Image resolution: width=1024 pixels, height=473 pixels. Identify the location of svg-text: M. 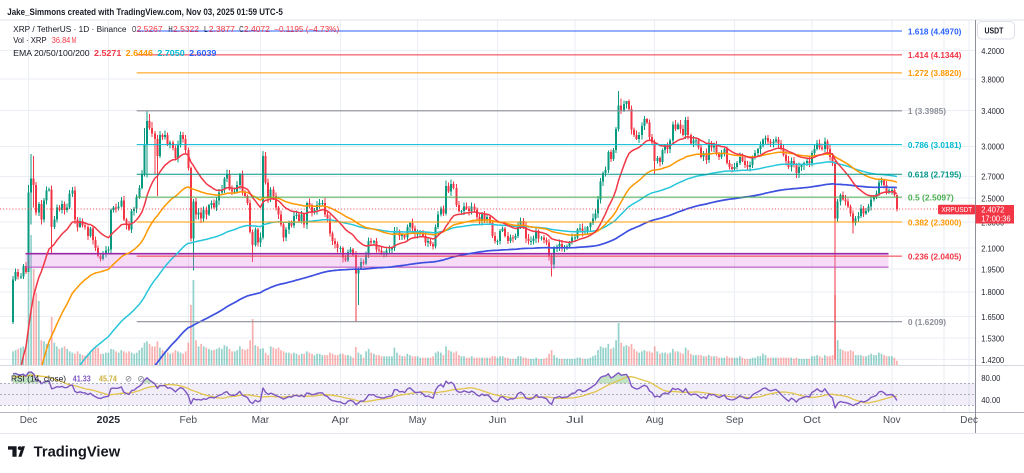
(74, 40).